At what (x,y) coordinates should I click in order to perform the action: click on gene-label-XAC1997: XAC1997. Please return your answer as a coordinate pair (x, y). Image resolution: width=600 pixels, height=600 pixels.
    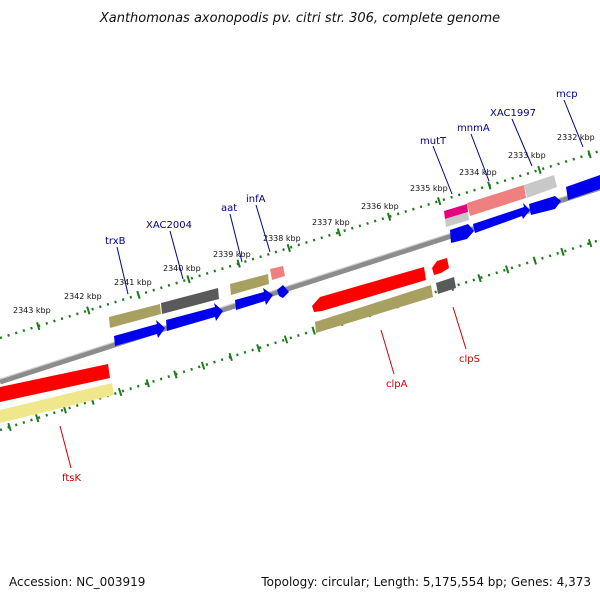
    Looking at the image, I should click on (513, 113).